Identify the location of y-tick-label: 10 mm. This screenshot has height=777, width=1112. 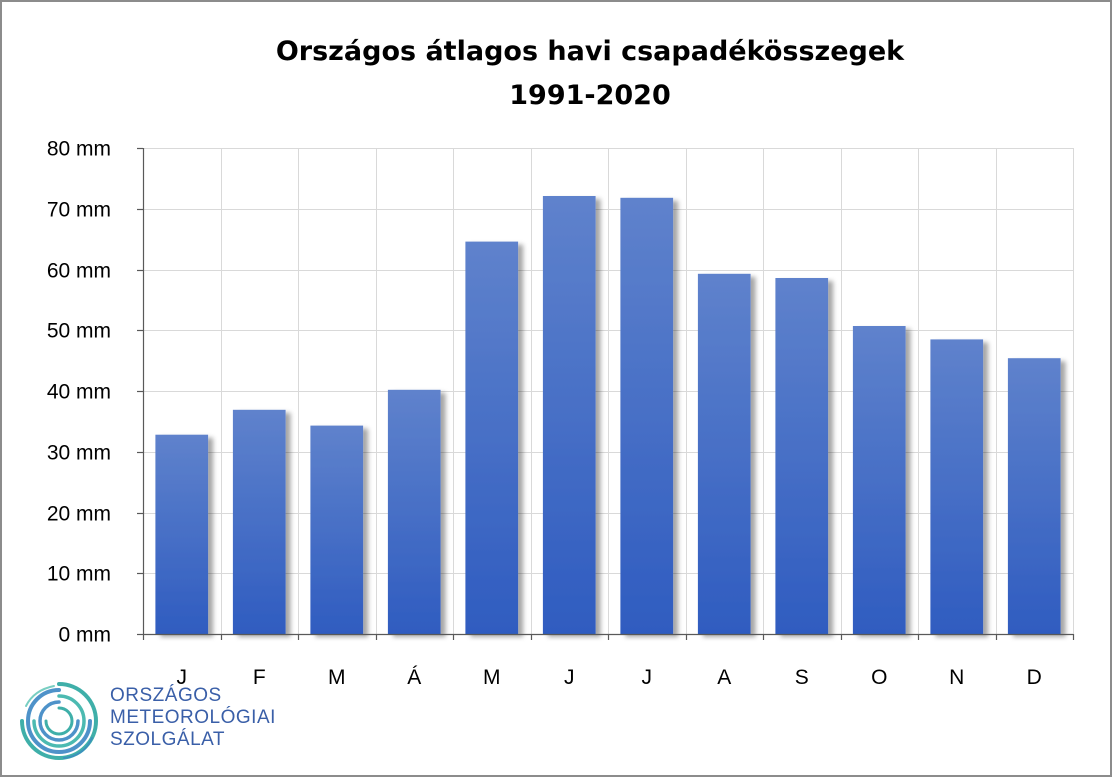
(79, 574).